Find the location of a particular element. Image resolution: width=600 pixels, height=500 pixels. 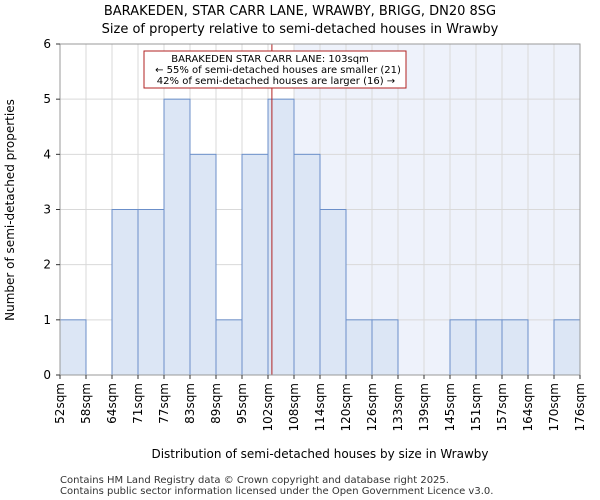

x-tick-label: 89sqm is located at coordinates (216, 403).